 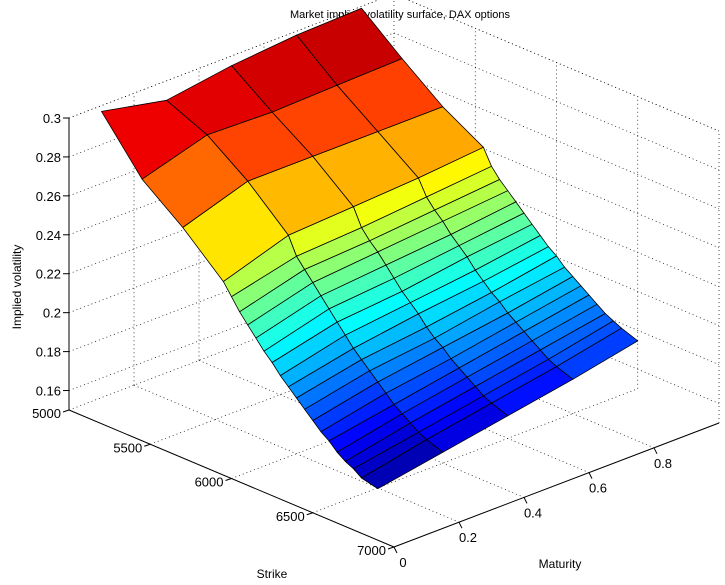 I want to click on vol-tick-label: 0.28, so click(x=48, y=157).